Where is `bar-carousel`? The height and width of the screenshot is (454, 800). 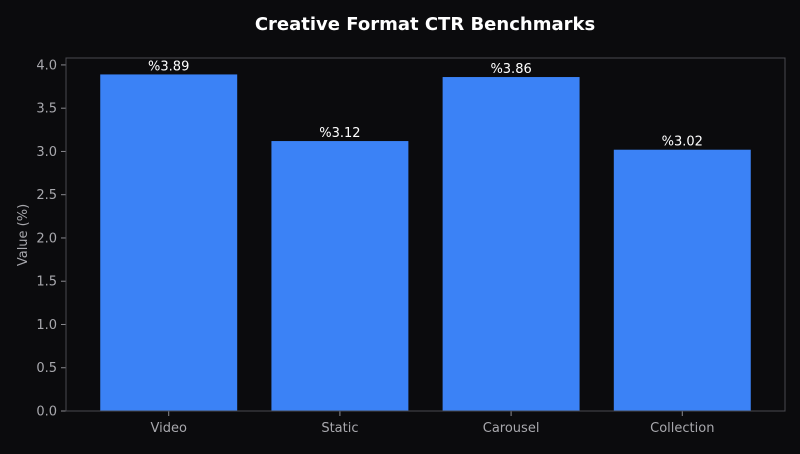 bar-carousel is located at coordinates (511, 244).